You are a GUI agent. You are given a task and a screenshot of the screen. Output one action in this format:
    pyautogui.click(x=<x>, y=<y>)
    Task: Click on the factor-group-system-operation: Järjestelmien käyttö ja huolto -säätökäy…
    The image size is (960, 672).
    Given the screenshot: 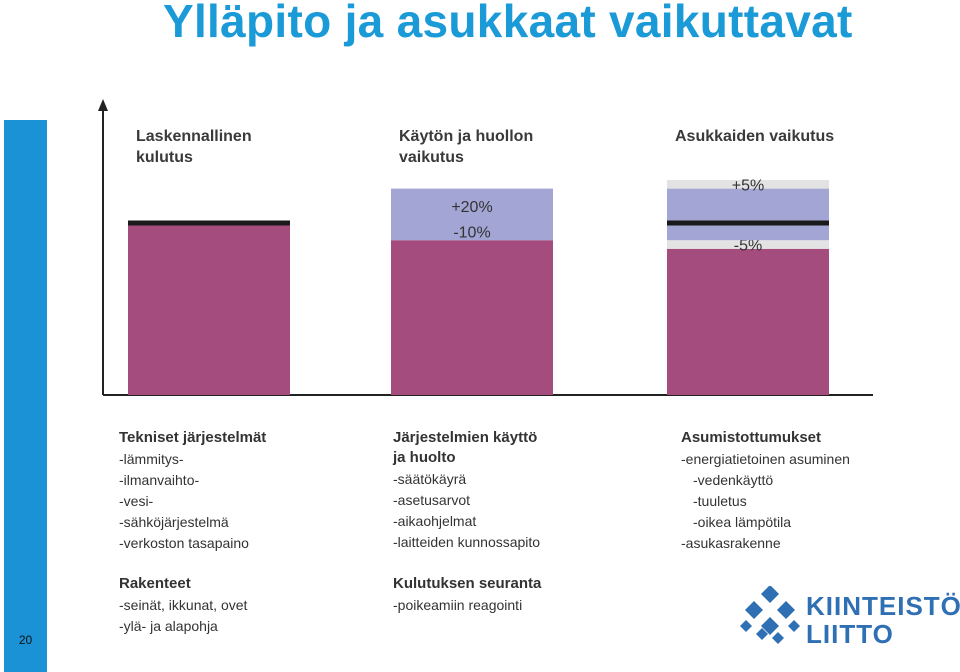 What is the action you would take?
    pyautogui.click(x=518, y=490)
    